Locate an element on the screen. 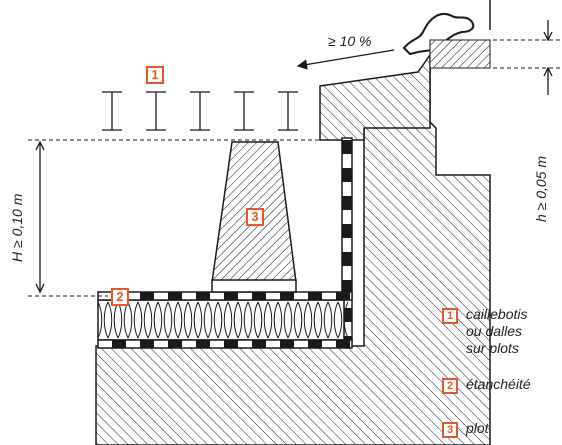  legend-item-pedestal: 3 plot is located at coordinates (465, 429).